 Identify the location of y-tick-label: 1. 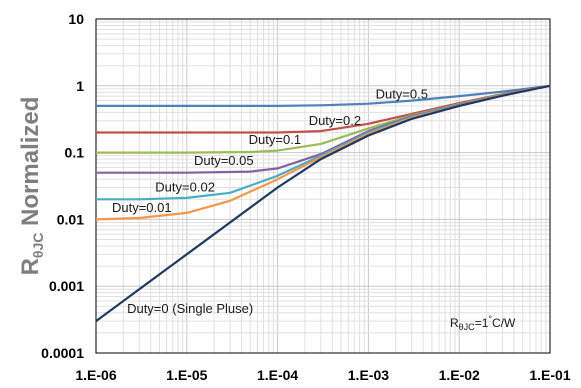
(80, 86).